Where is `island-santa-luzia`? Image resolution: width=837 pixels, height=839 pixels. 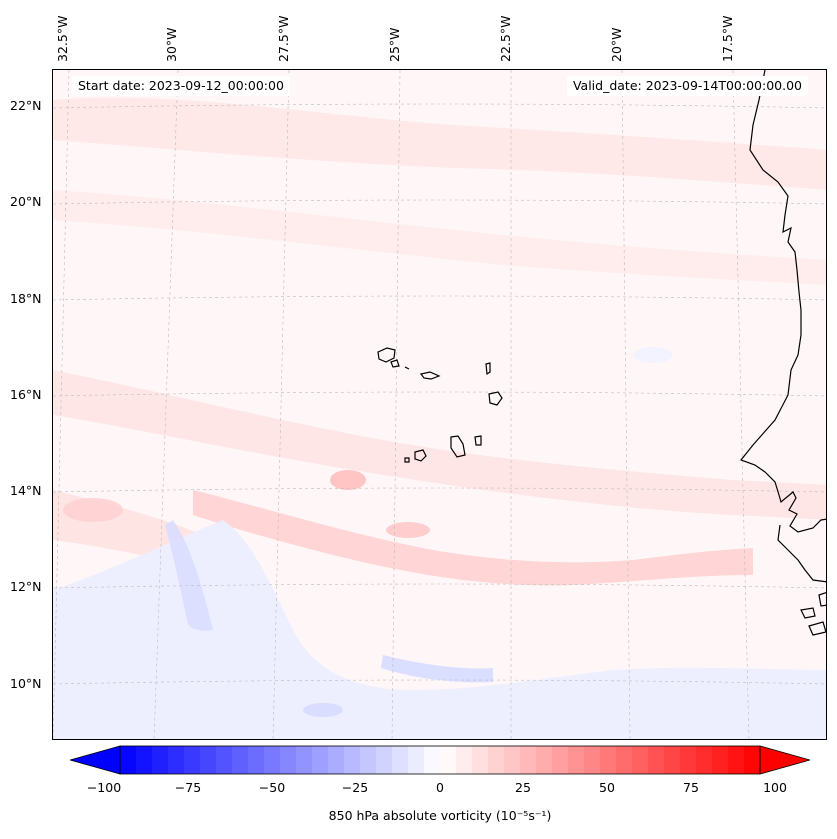
island-santa-luzia is located at coordinates (407, 368).